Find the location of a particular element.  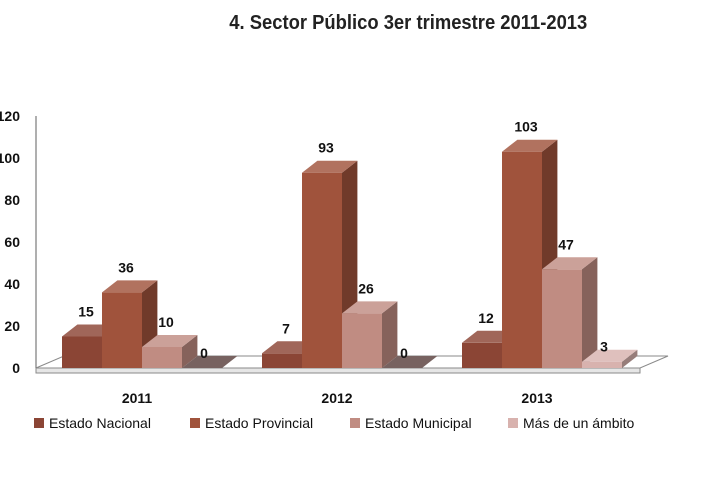

legend-item: Estado Nacional is located at coordinates (92, 423).